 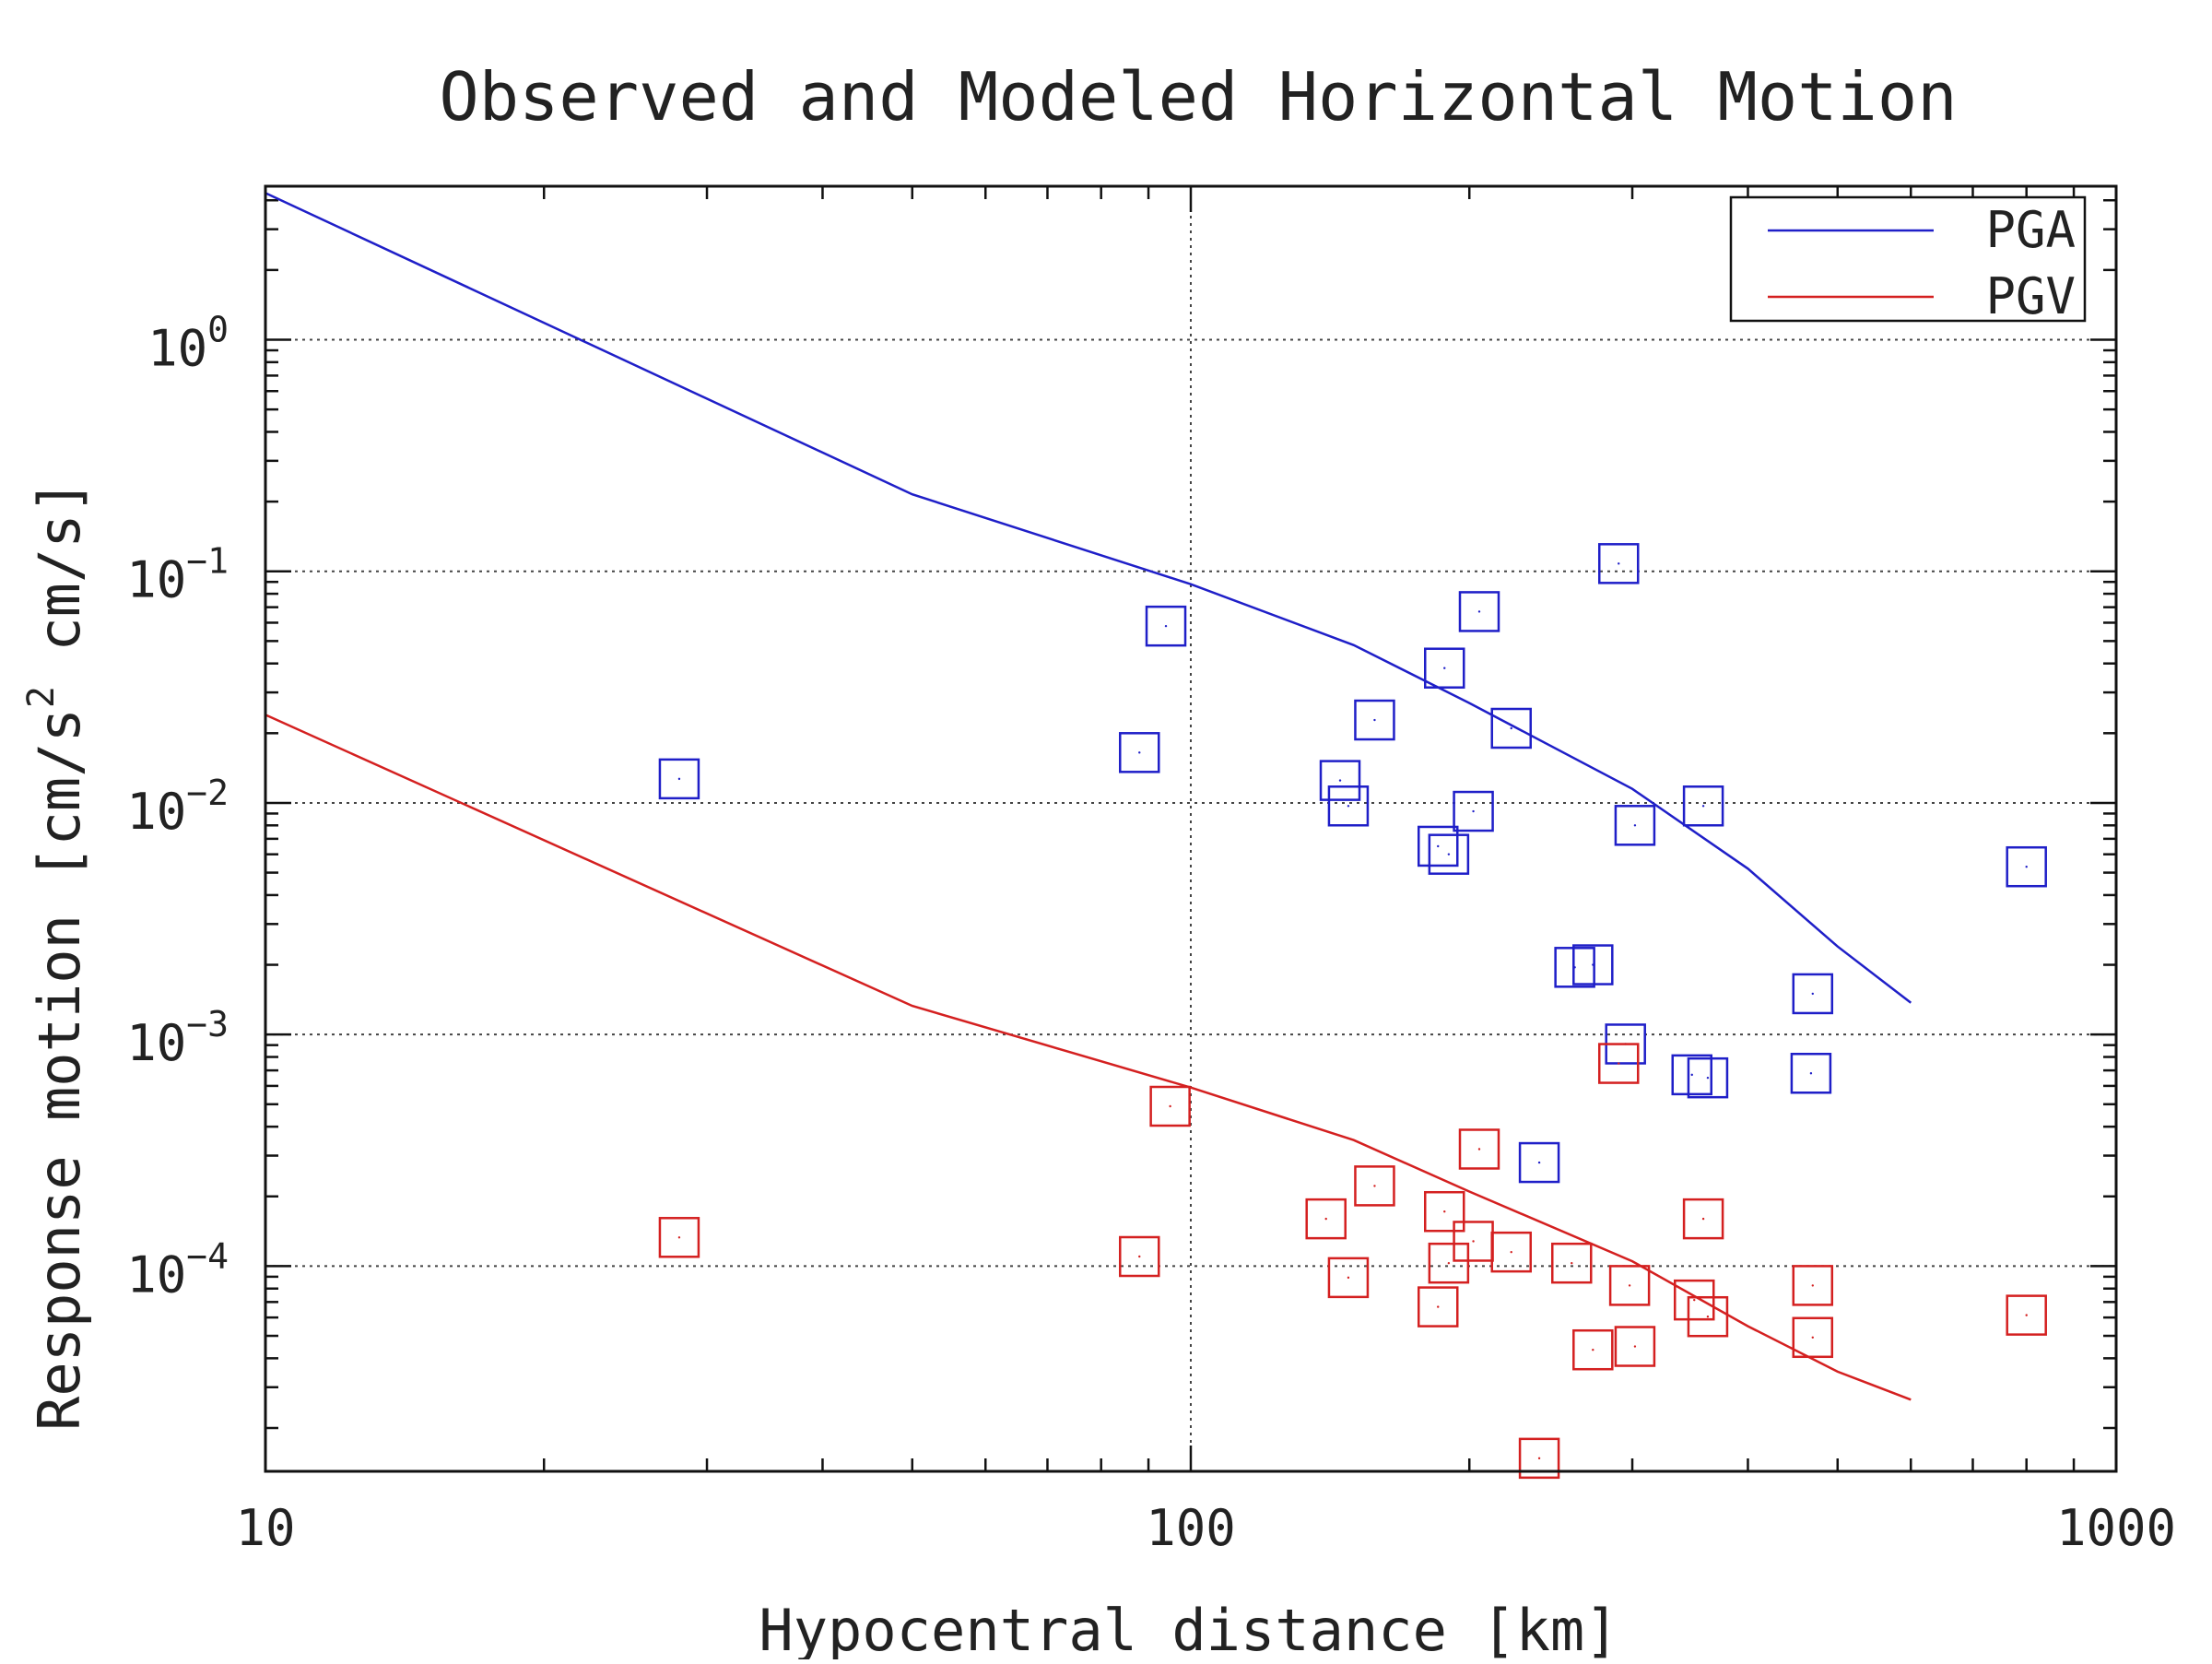 I want to click on y-tick-exponent: −2, so click(x=207, y=793).